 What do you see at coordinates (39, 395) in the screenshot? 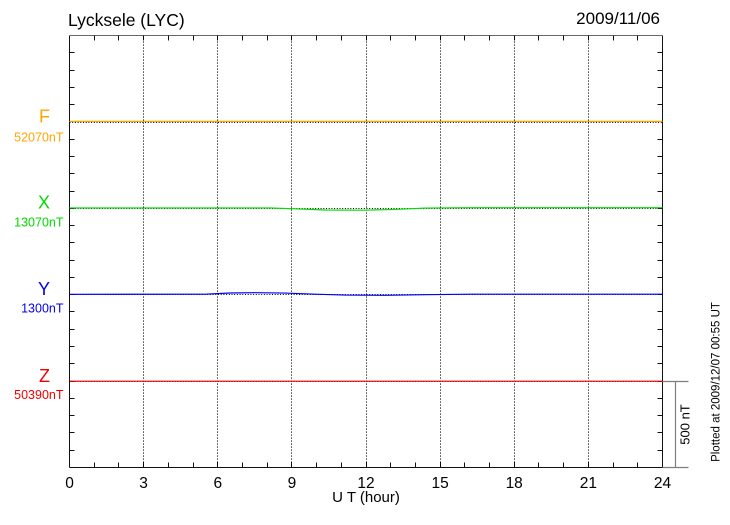
I see `svg-text: 50390nT` at bounding box center [39, 395].